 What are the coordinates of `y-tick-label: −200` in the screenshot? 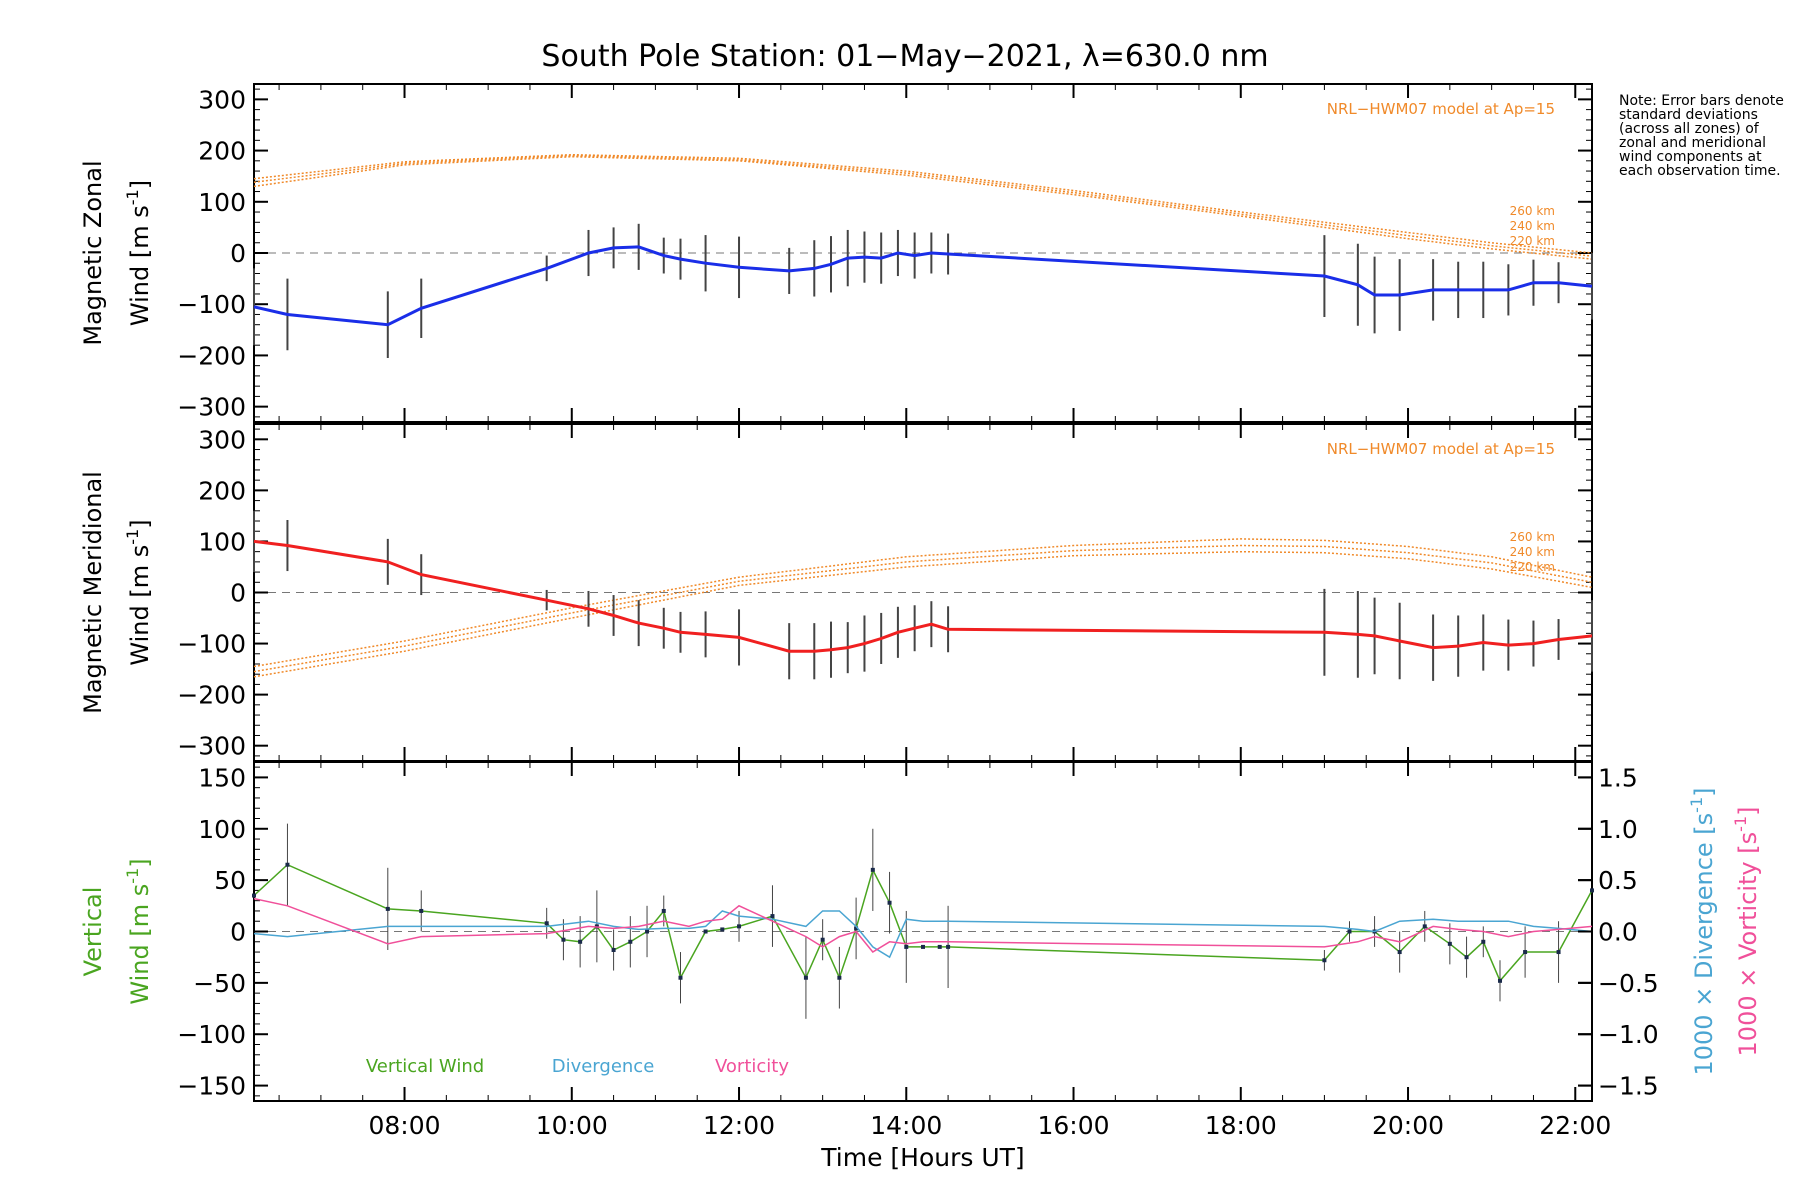 It's located at (211, 695).